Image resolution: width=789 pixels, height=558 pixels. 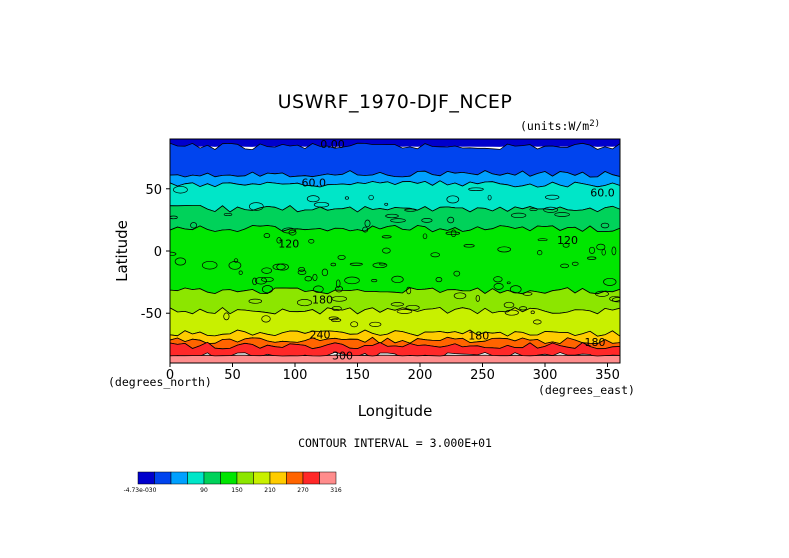 I want to click on x-tick-label: 350, so click(x=607, y=375).